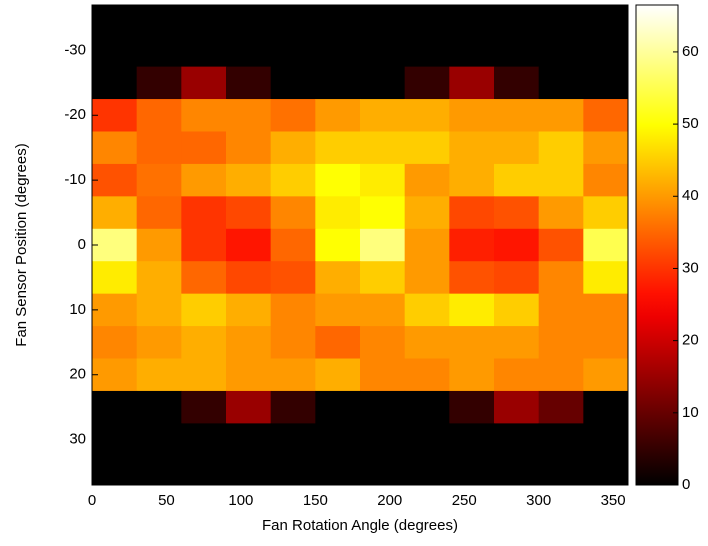 The image size is (708, 546). What do you see at coordinates (690, 195) in the screenshot?
I see `colorbar-tick-label: 40` at bounding box center [690, 195].